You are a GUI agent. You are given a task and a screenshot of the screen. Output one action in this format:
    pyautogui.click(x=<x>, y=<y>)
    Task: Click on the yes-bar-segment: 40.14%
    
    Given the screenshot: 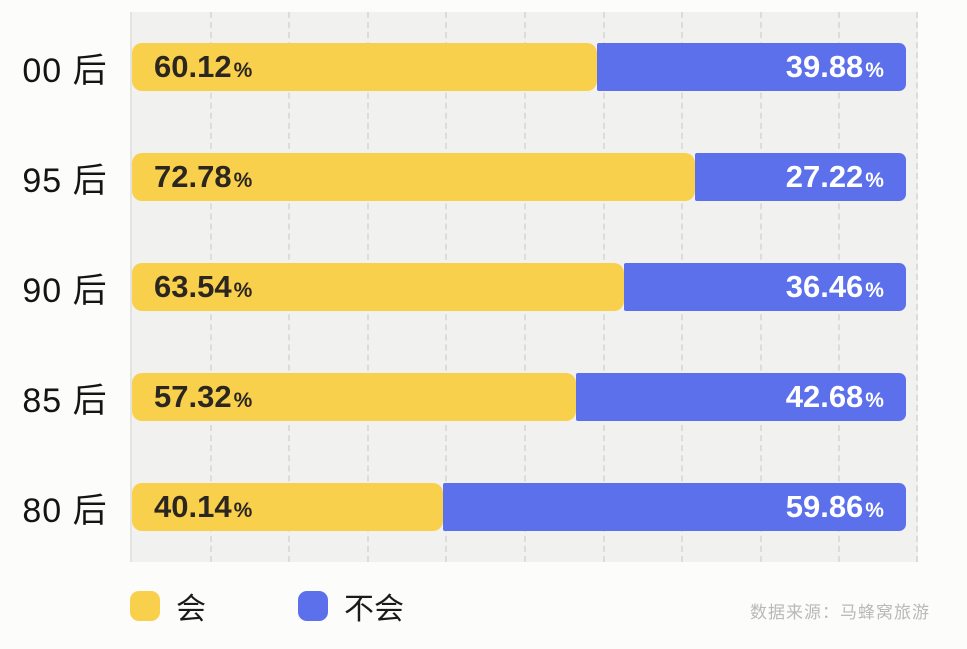 What is the action you would take?
    pyautogui.click(x=287, y=507)
    